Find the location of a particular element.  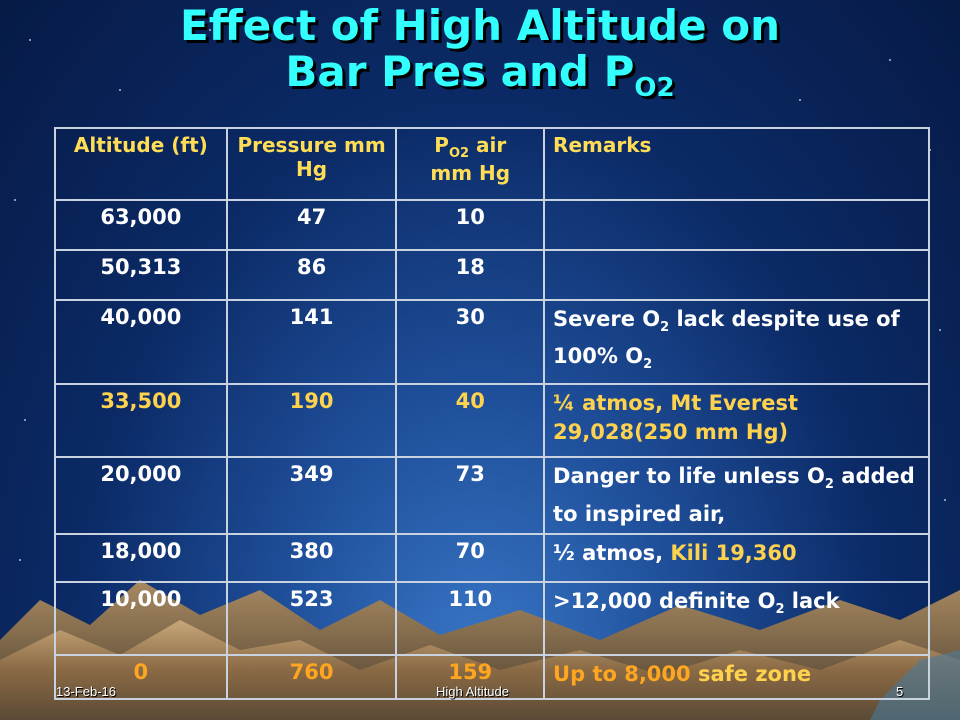

table-row: 0 760 159 Up to 8,000 safe zone is located at coordinates (492, 676).